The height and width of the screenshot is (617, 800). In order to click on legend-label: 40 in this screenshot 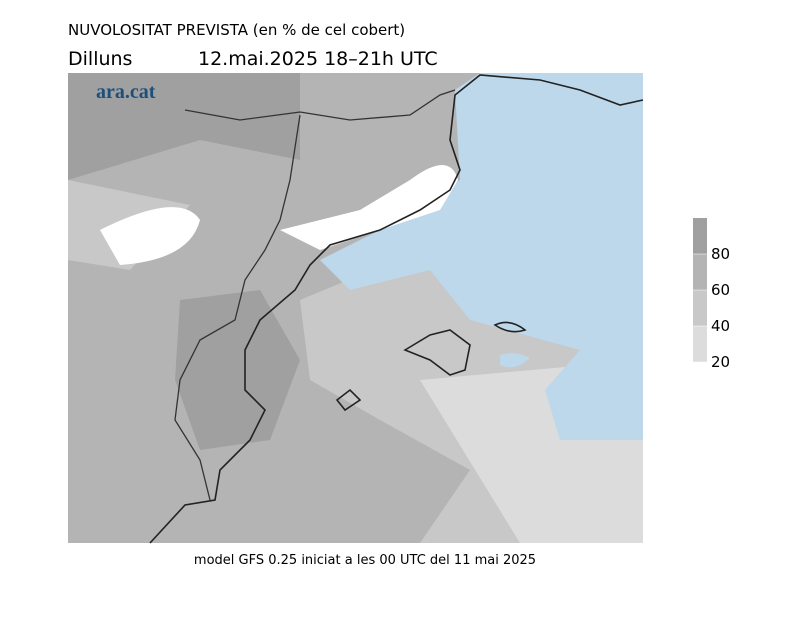, I will do `click(720, 326)`.